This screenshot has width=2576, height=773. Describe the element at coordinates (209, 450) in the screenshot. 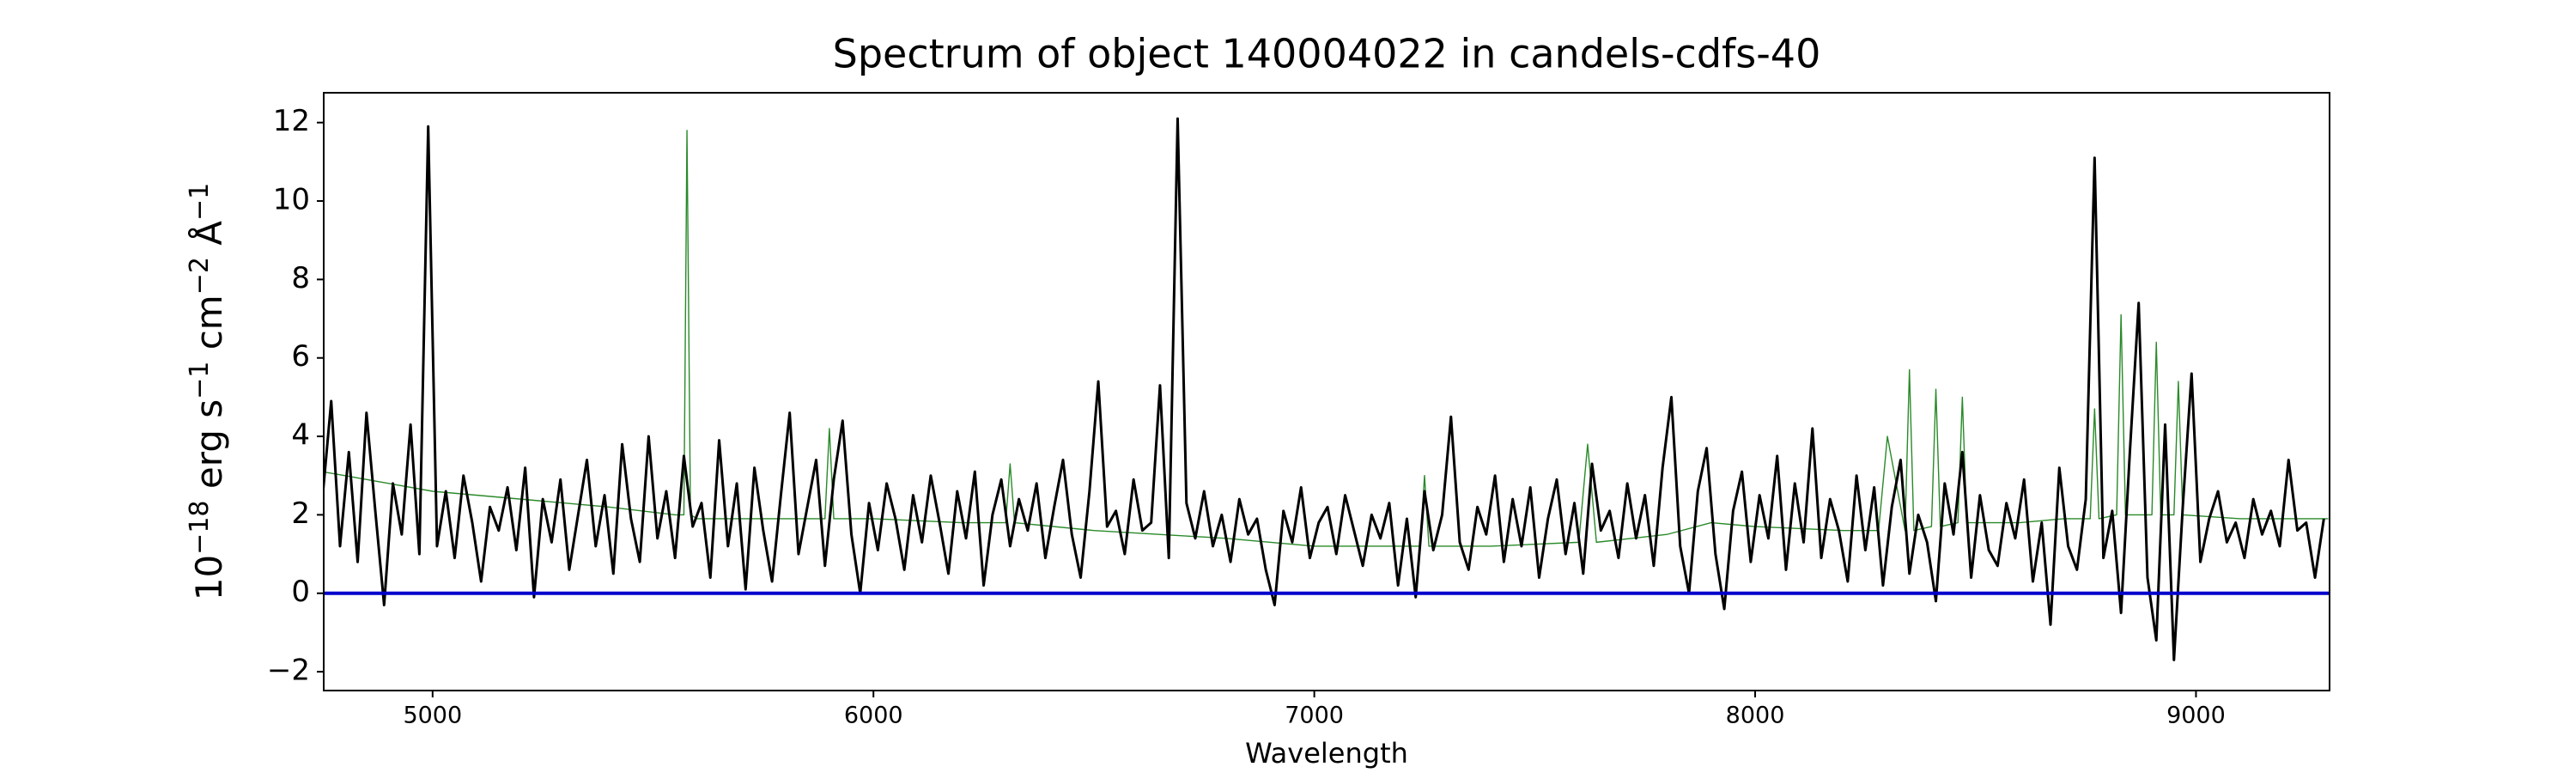

I see `y-label-text: erg s` at that location.